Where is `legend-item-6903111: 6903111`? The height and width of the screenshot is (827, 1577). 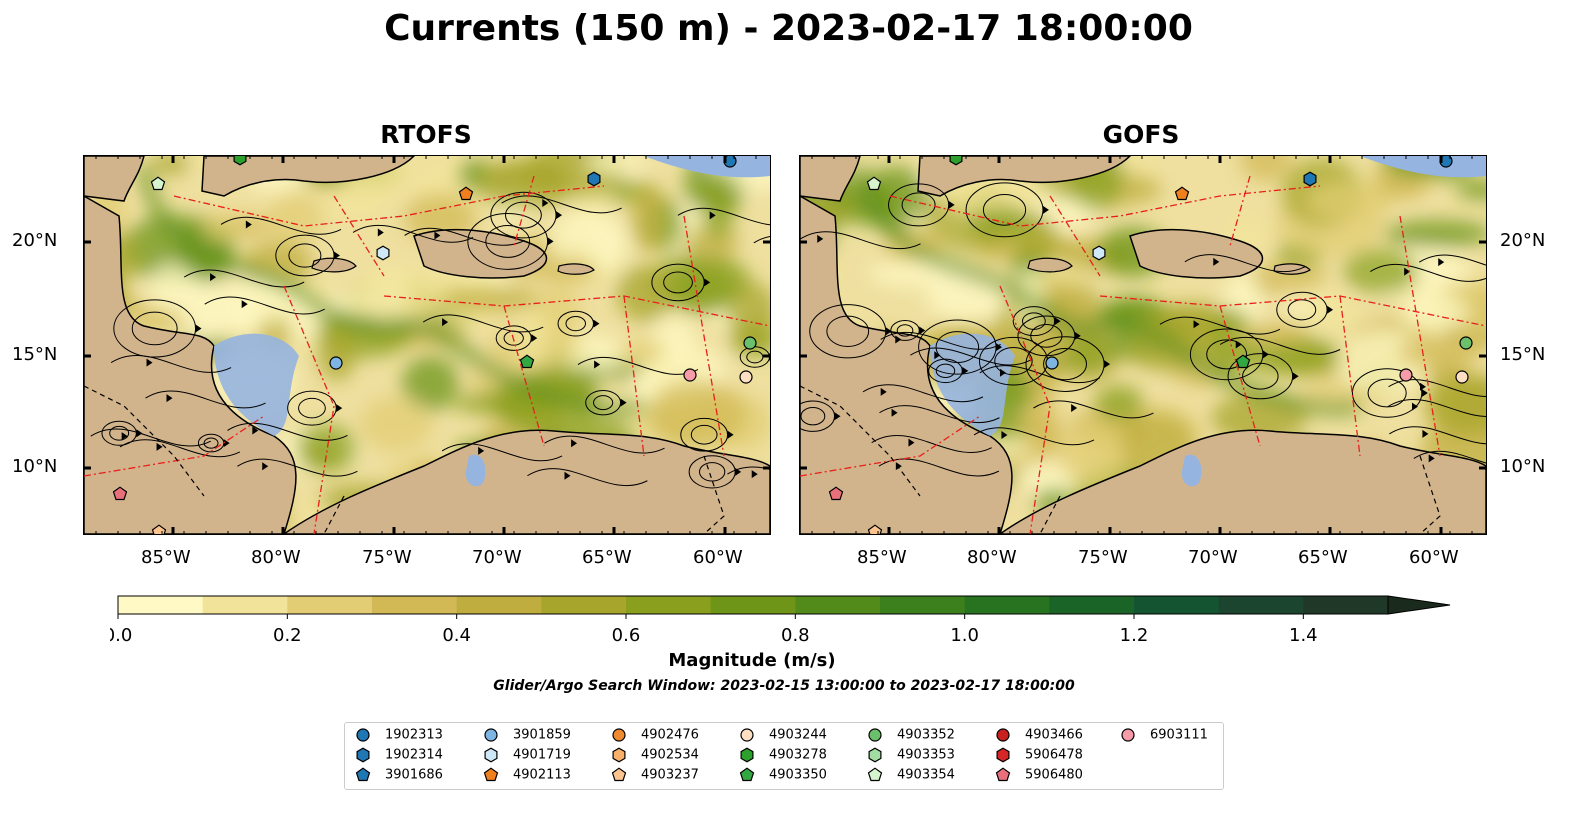
legend-item-6903111: 6903111 is located at coordinates (1164, 735).